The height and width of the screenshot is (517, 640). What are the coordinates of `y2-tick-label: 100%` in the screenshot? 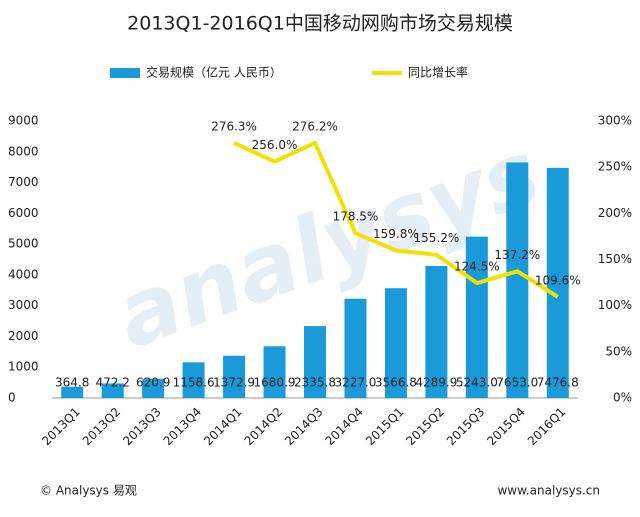 It's located at (615, 305).